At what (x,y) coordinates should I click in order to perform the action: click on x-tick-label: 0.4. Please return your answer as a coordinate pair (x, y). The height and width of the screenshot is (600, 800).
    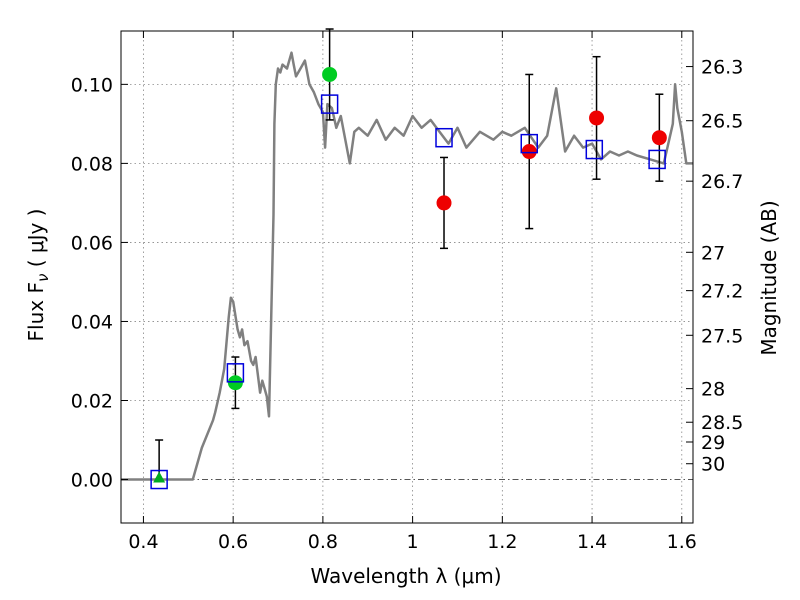
    Looking at the image, I should click on (143, 542).